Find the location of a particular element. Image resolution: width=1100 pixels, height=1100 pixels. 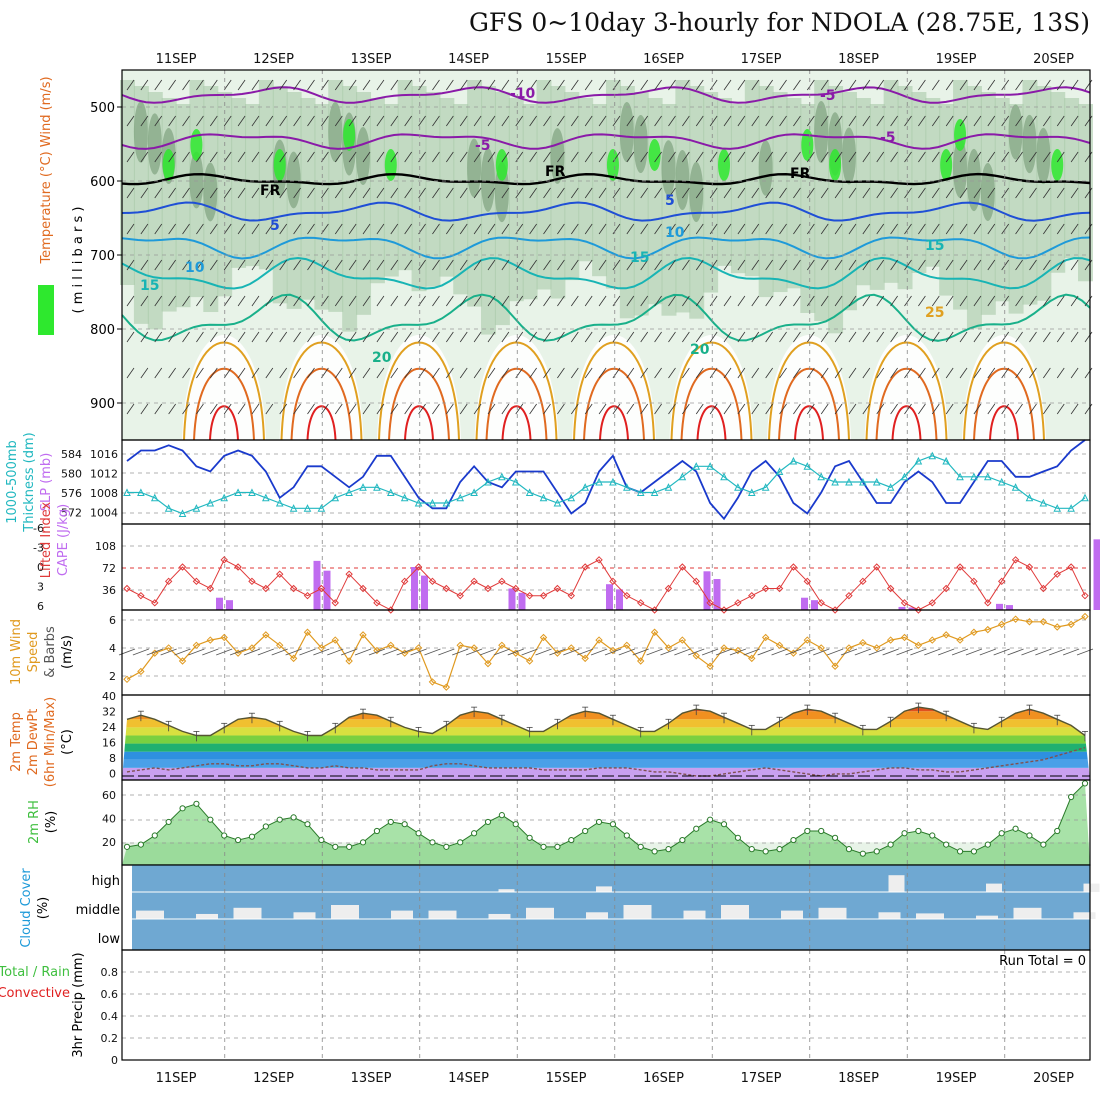

contour-label: FR is located at coordinates (270, 191).